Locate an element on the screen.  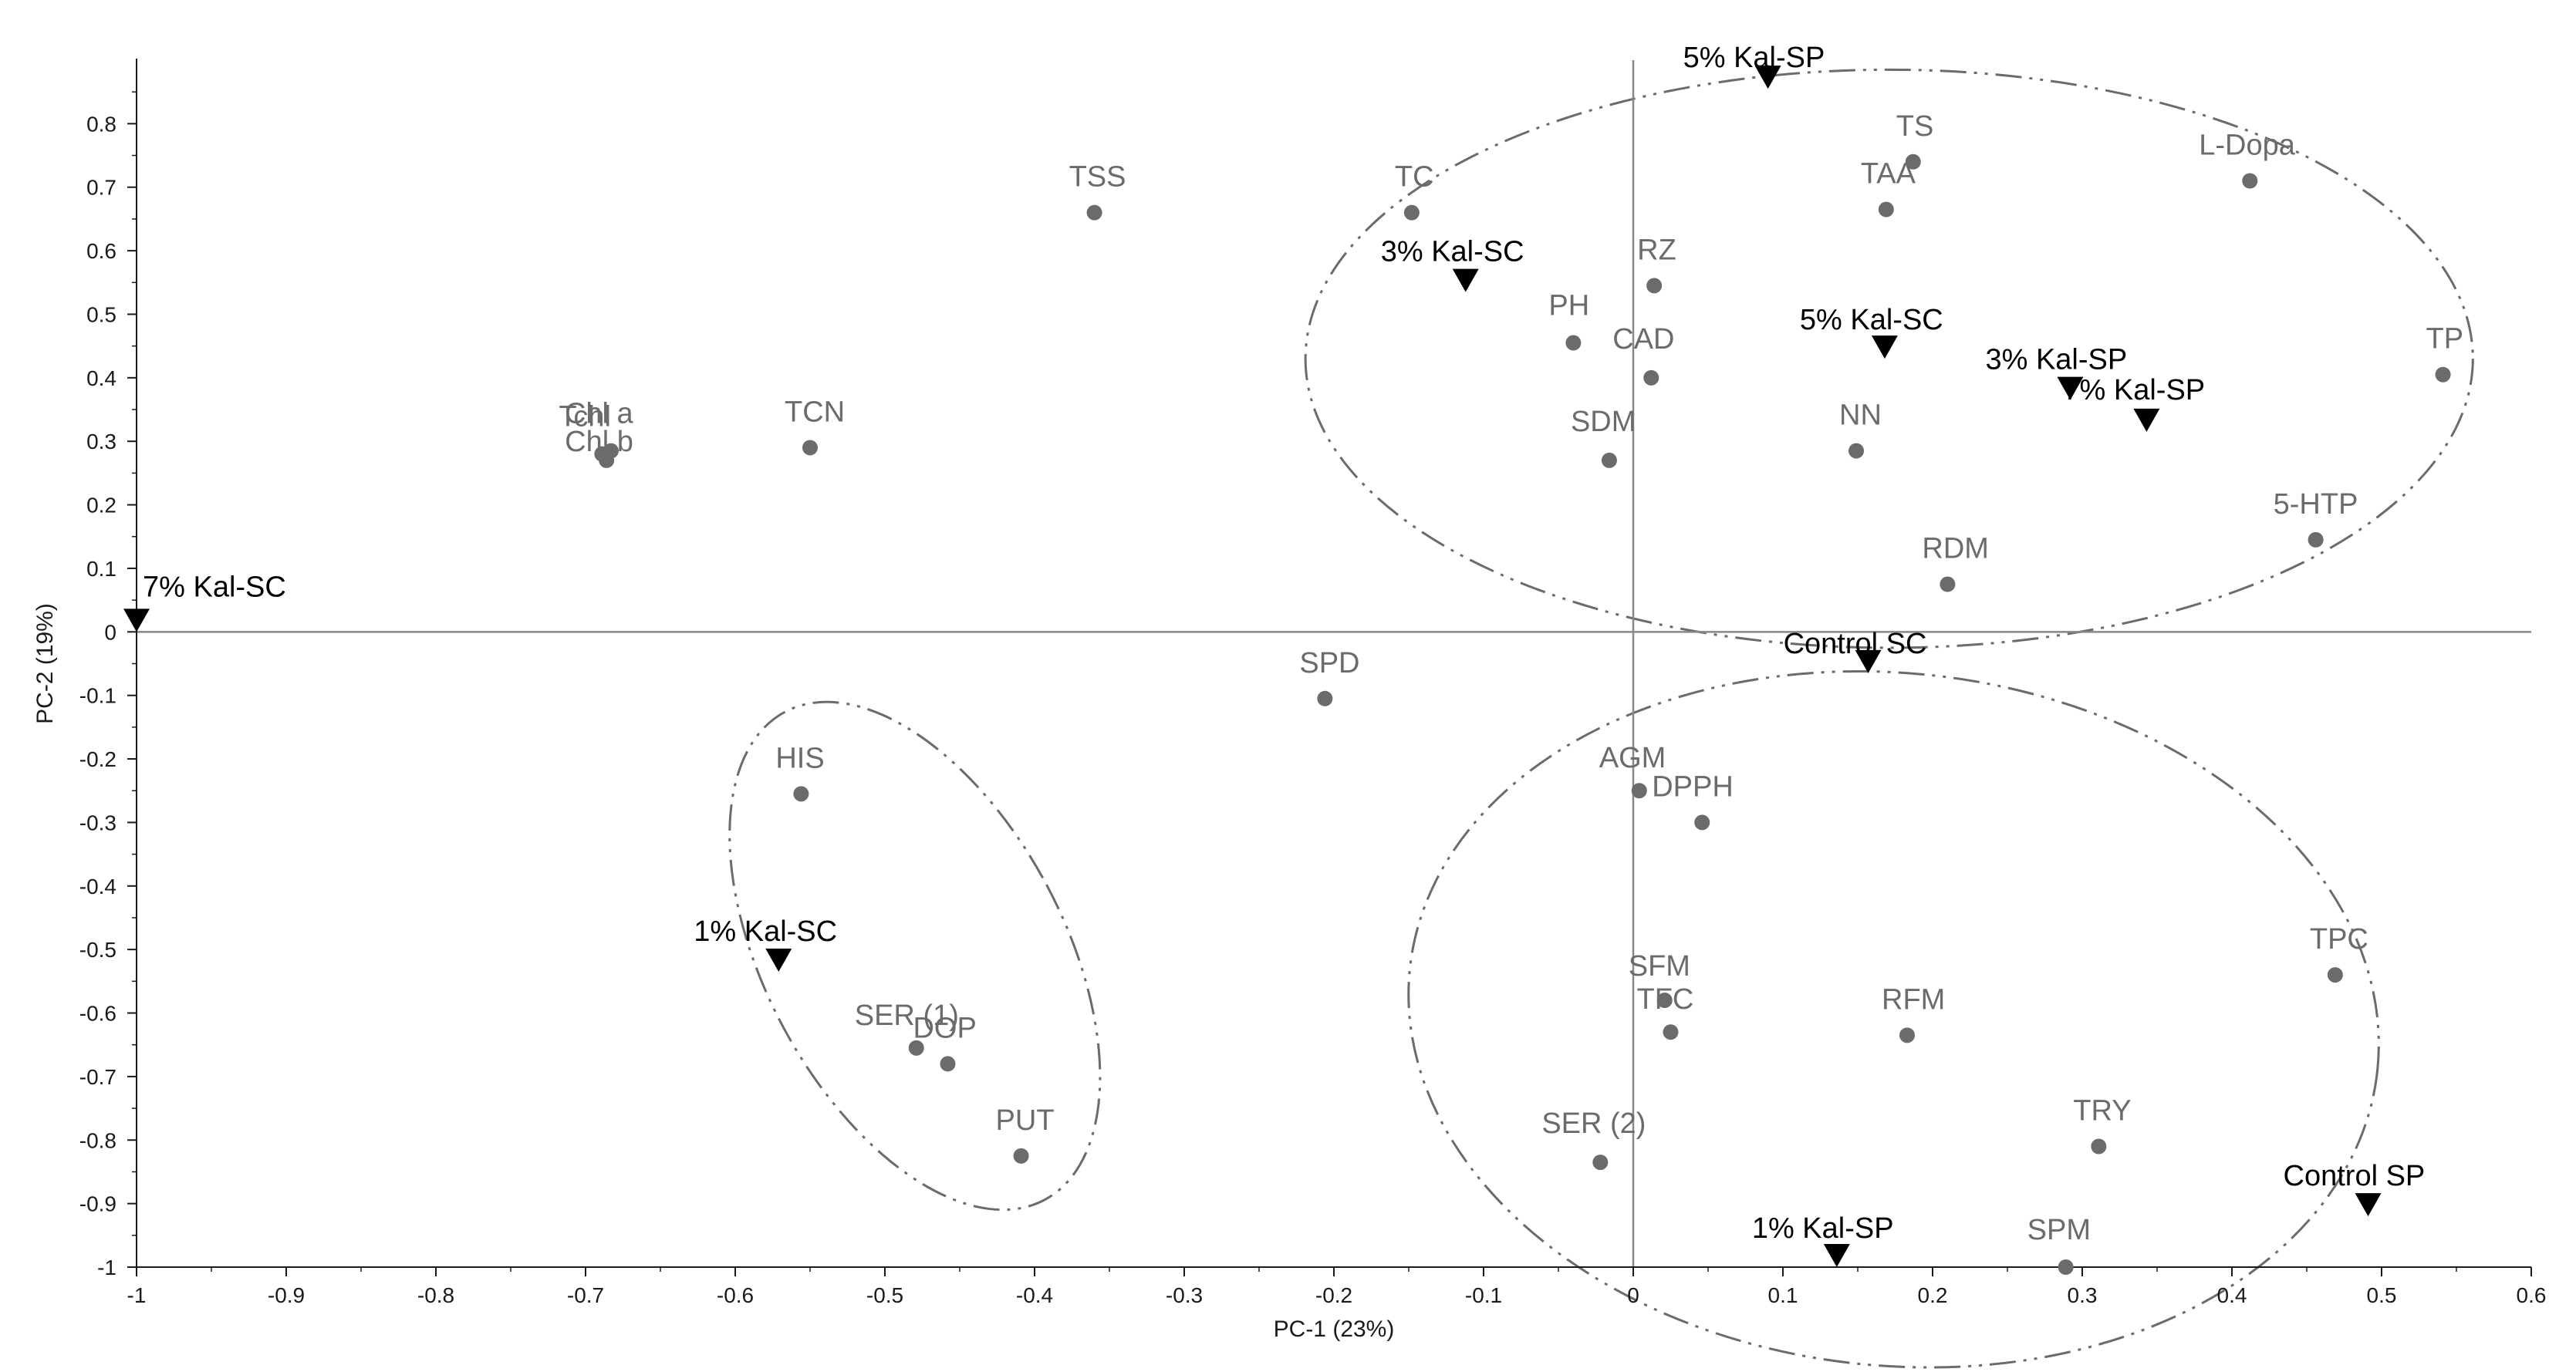
treatment-label-5-kal-sc: 5% Kal-SC is located at coordinates (1872, 320).